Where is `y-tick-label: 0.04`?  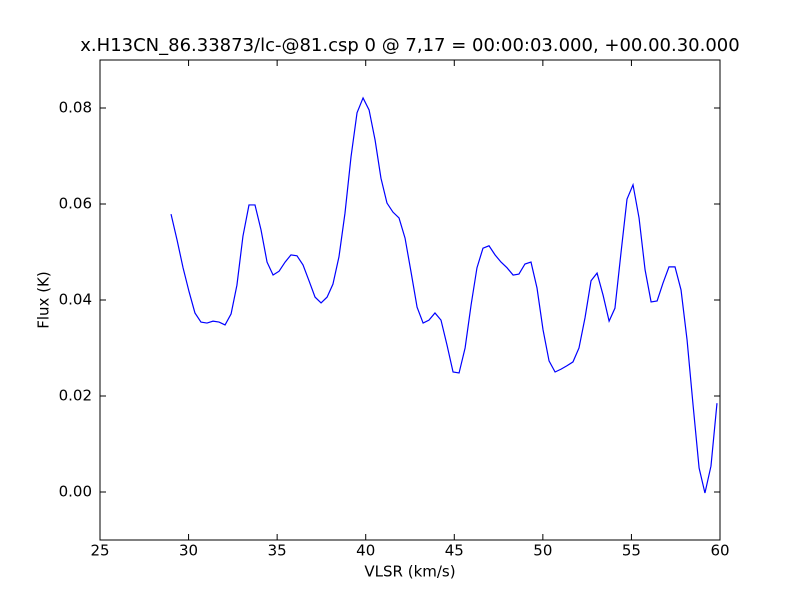 y-tick-label: 0.04 is located at coordinates (75, 300).